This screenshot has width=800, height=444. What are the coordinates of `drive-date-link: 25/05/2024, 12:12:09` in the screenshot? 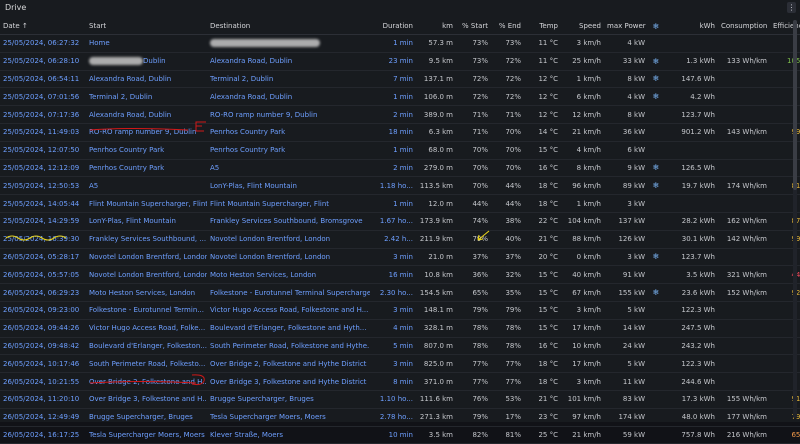 It's located at (43, 168).